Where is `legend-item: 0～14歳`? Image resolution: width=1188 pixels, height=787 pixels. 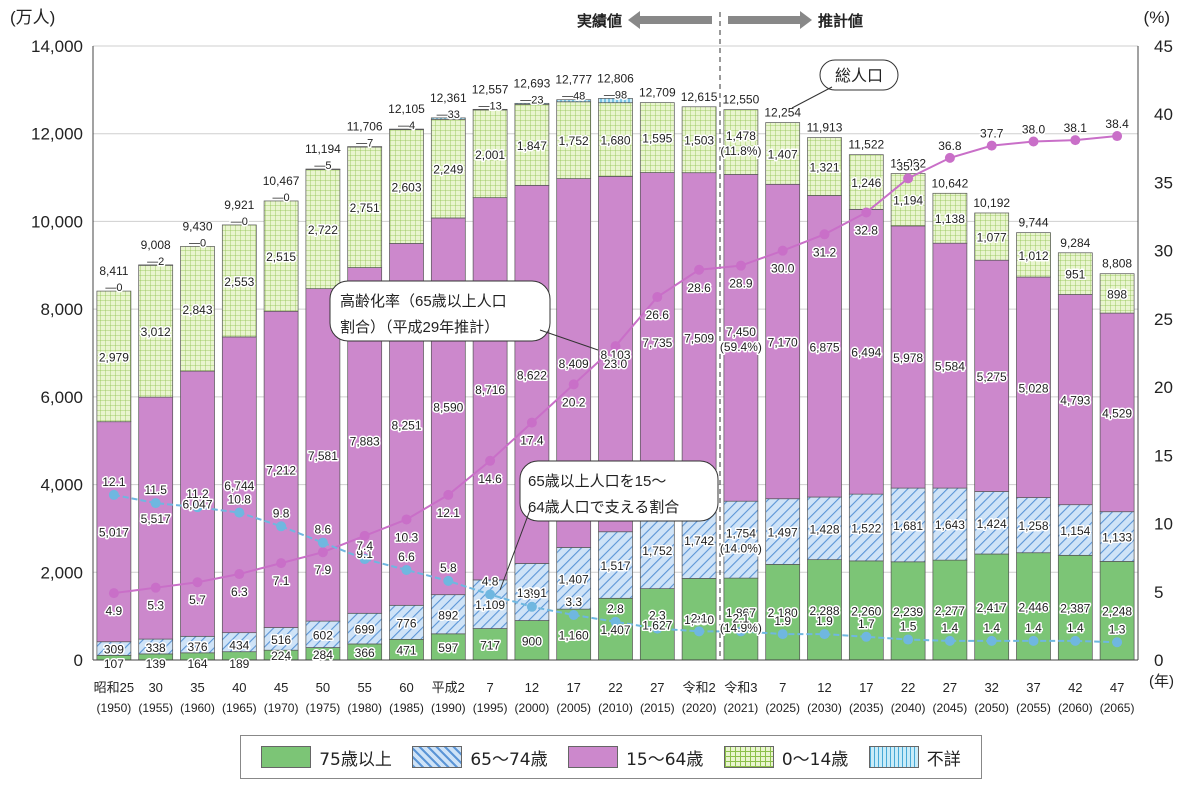
legend-item: 0～14歳 is located at coordinates (785, 757).